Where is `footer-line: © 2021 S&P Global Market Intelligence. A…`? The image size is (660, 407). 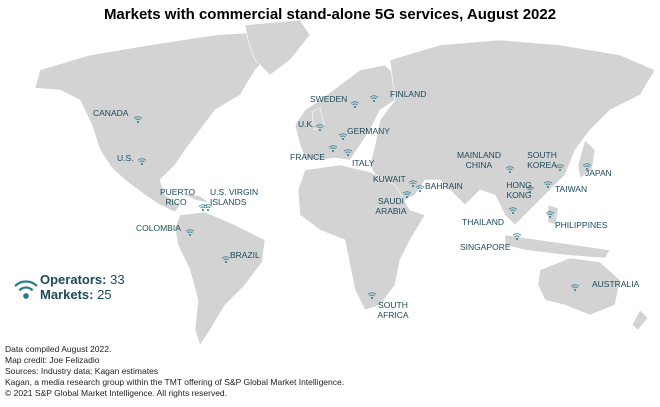
footer-line: © 2021 S&P Global Market Intelligence. A… is located at coordinates (116, 393).